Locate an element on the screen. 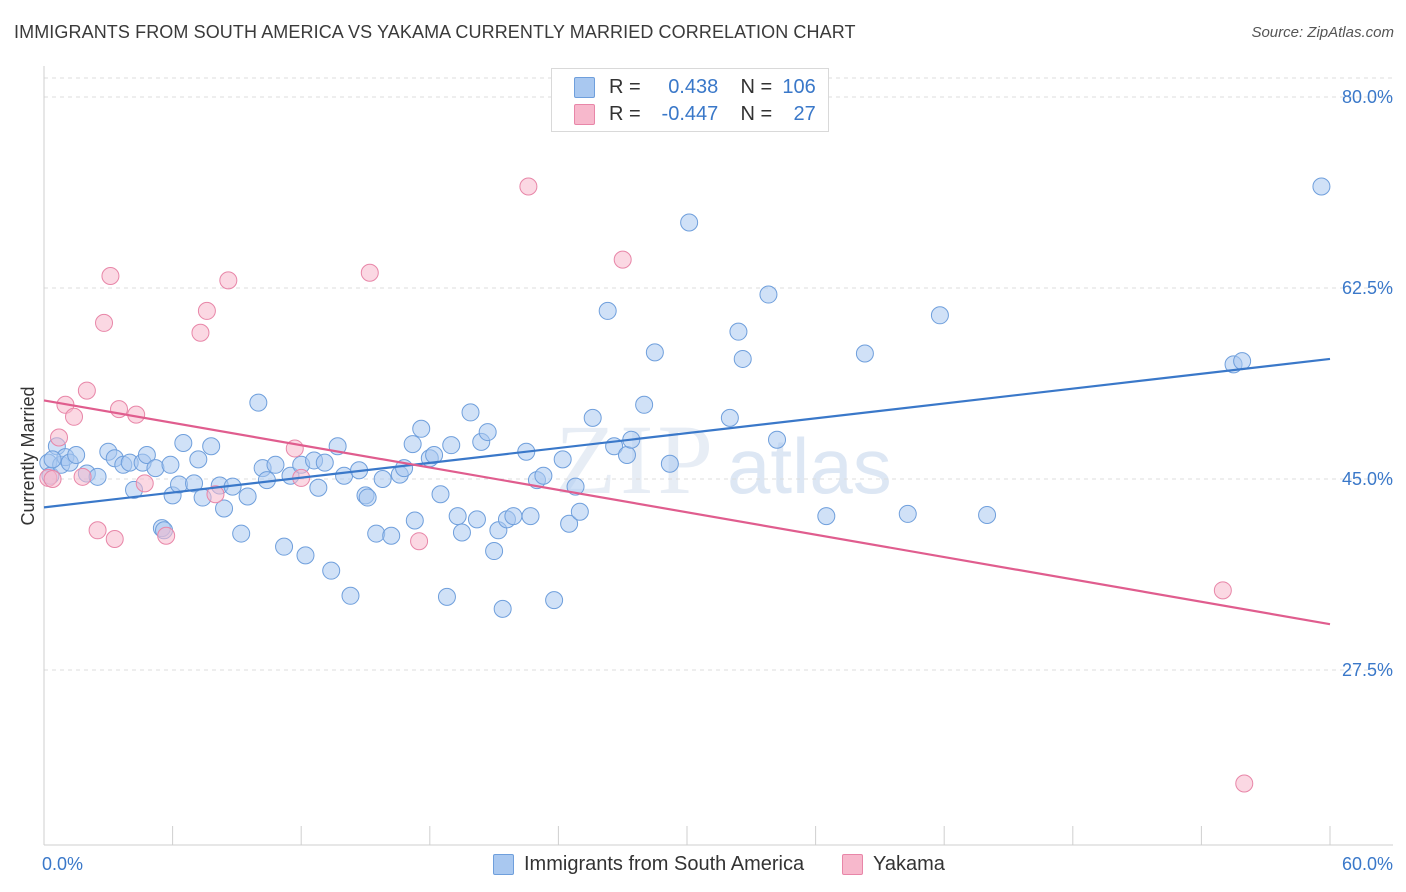 The height and width of the screenshot is (892, 1406). legend-item-immigrants: Immigrants from South America is located at coordinates (648, 864).